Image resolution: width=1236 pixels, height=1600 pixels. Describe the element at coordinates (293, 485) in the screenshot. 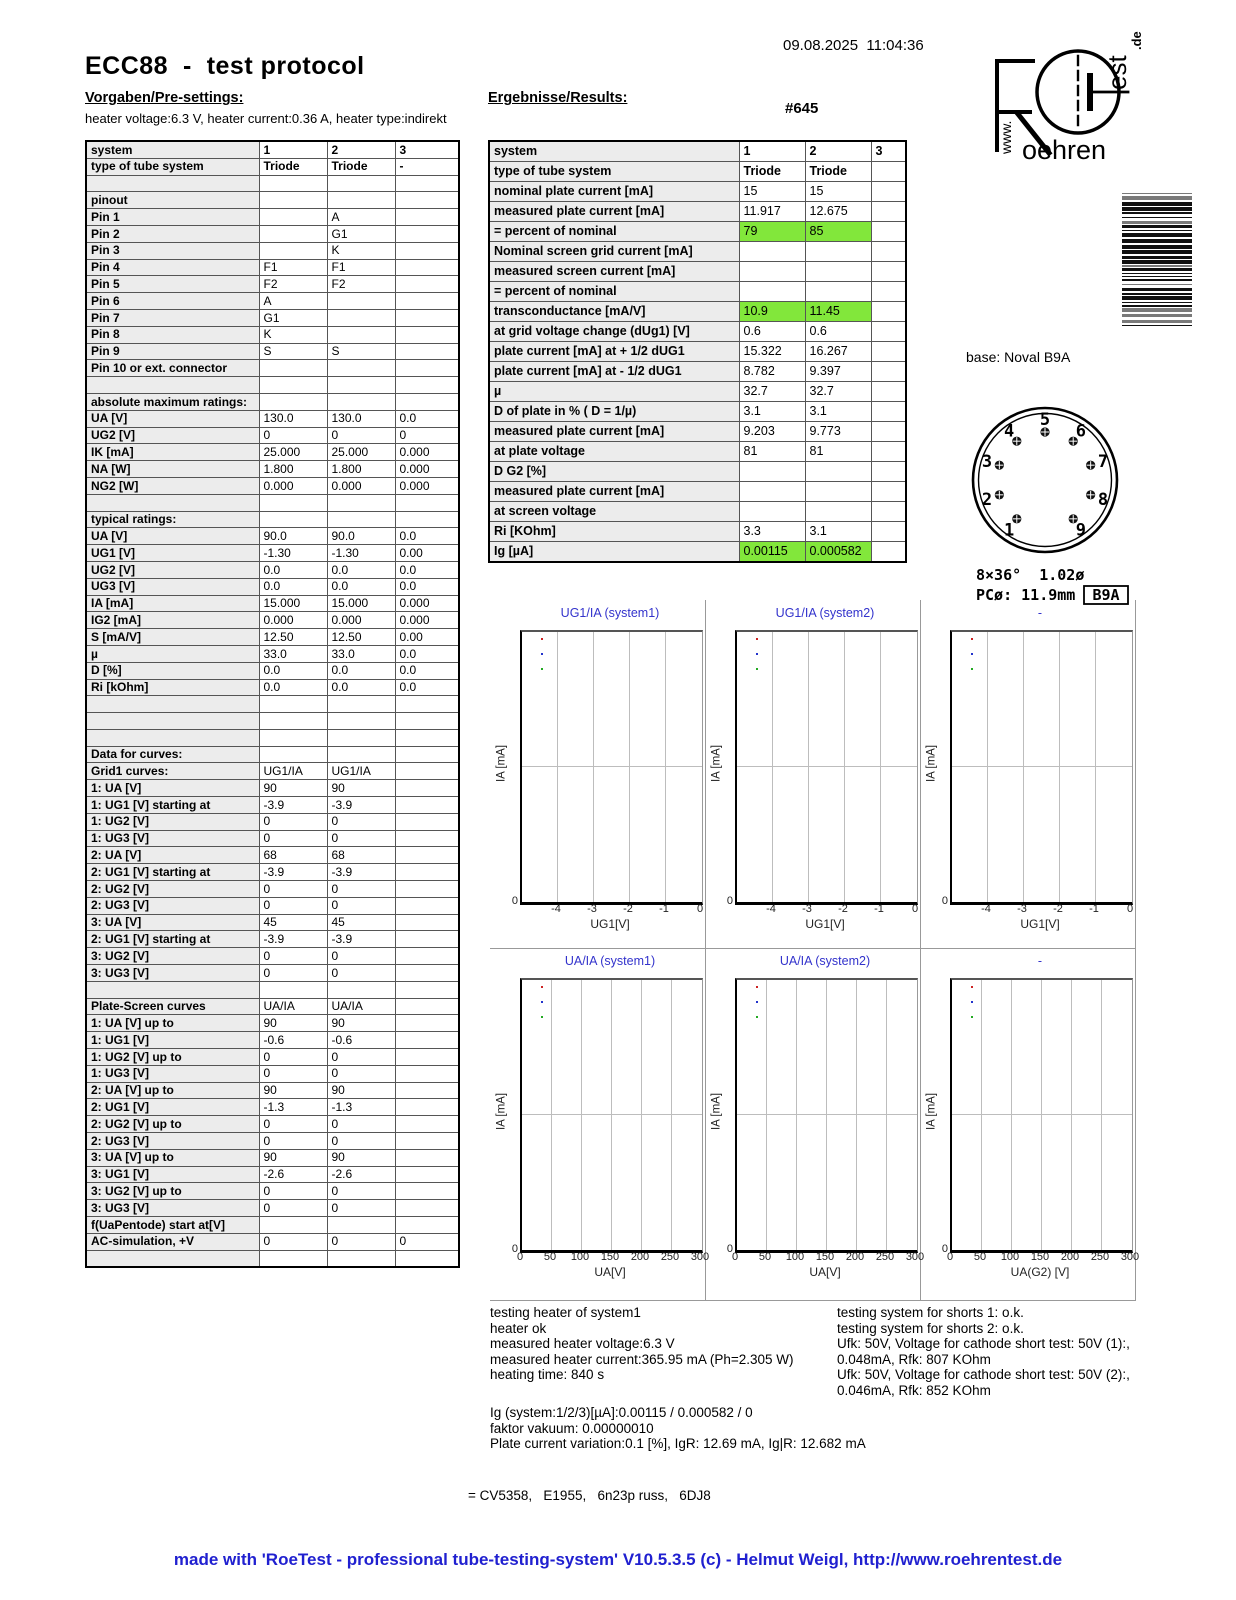

I see `value-cell: 0.000` at that location.